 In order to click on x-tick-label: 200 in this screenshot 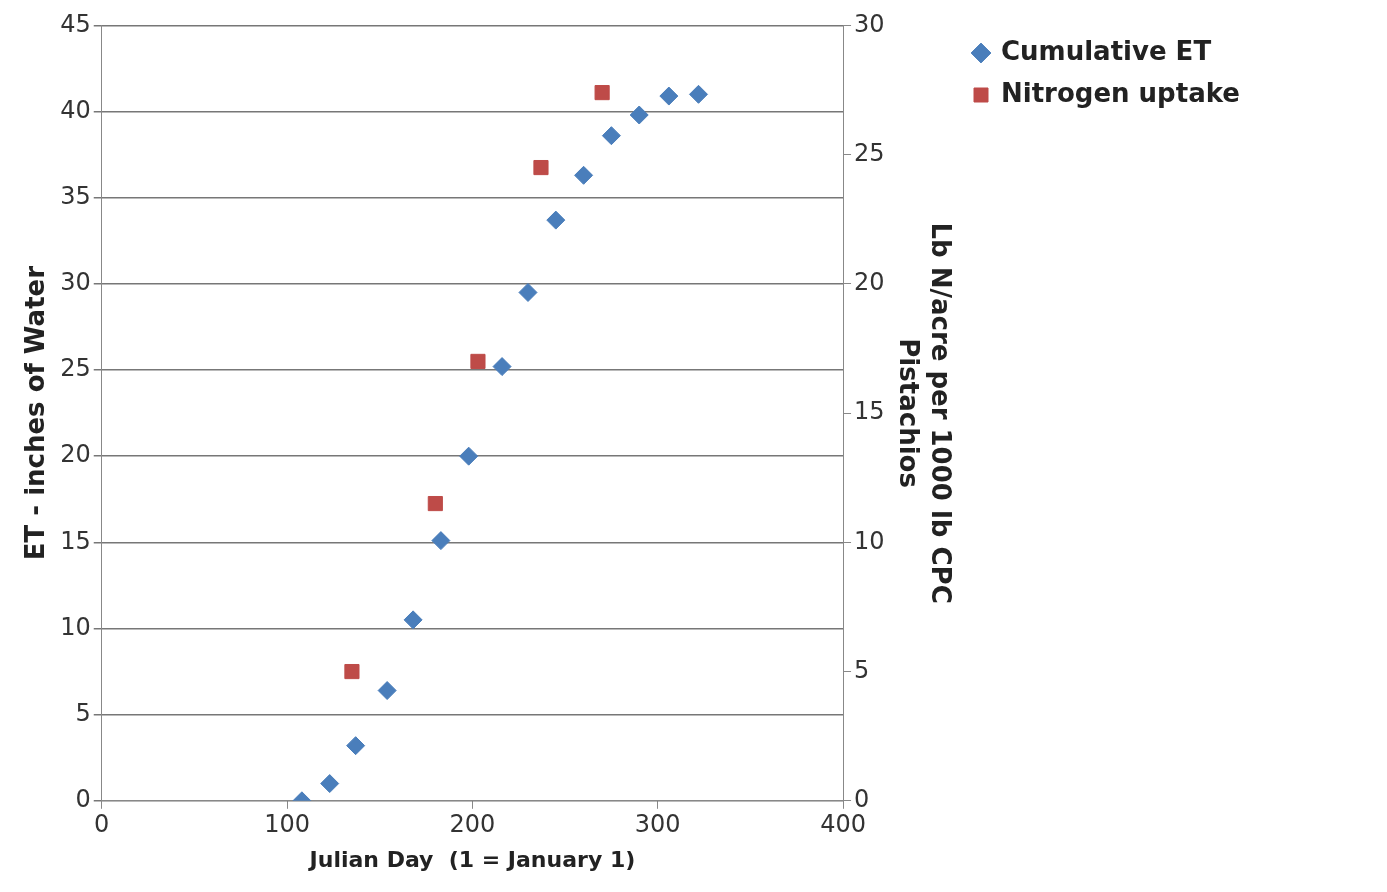, I will do `click(472, 824)`.